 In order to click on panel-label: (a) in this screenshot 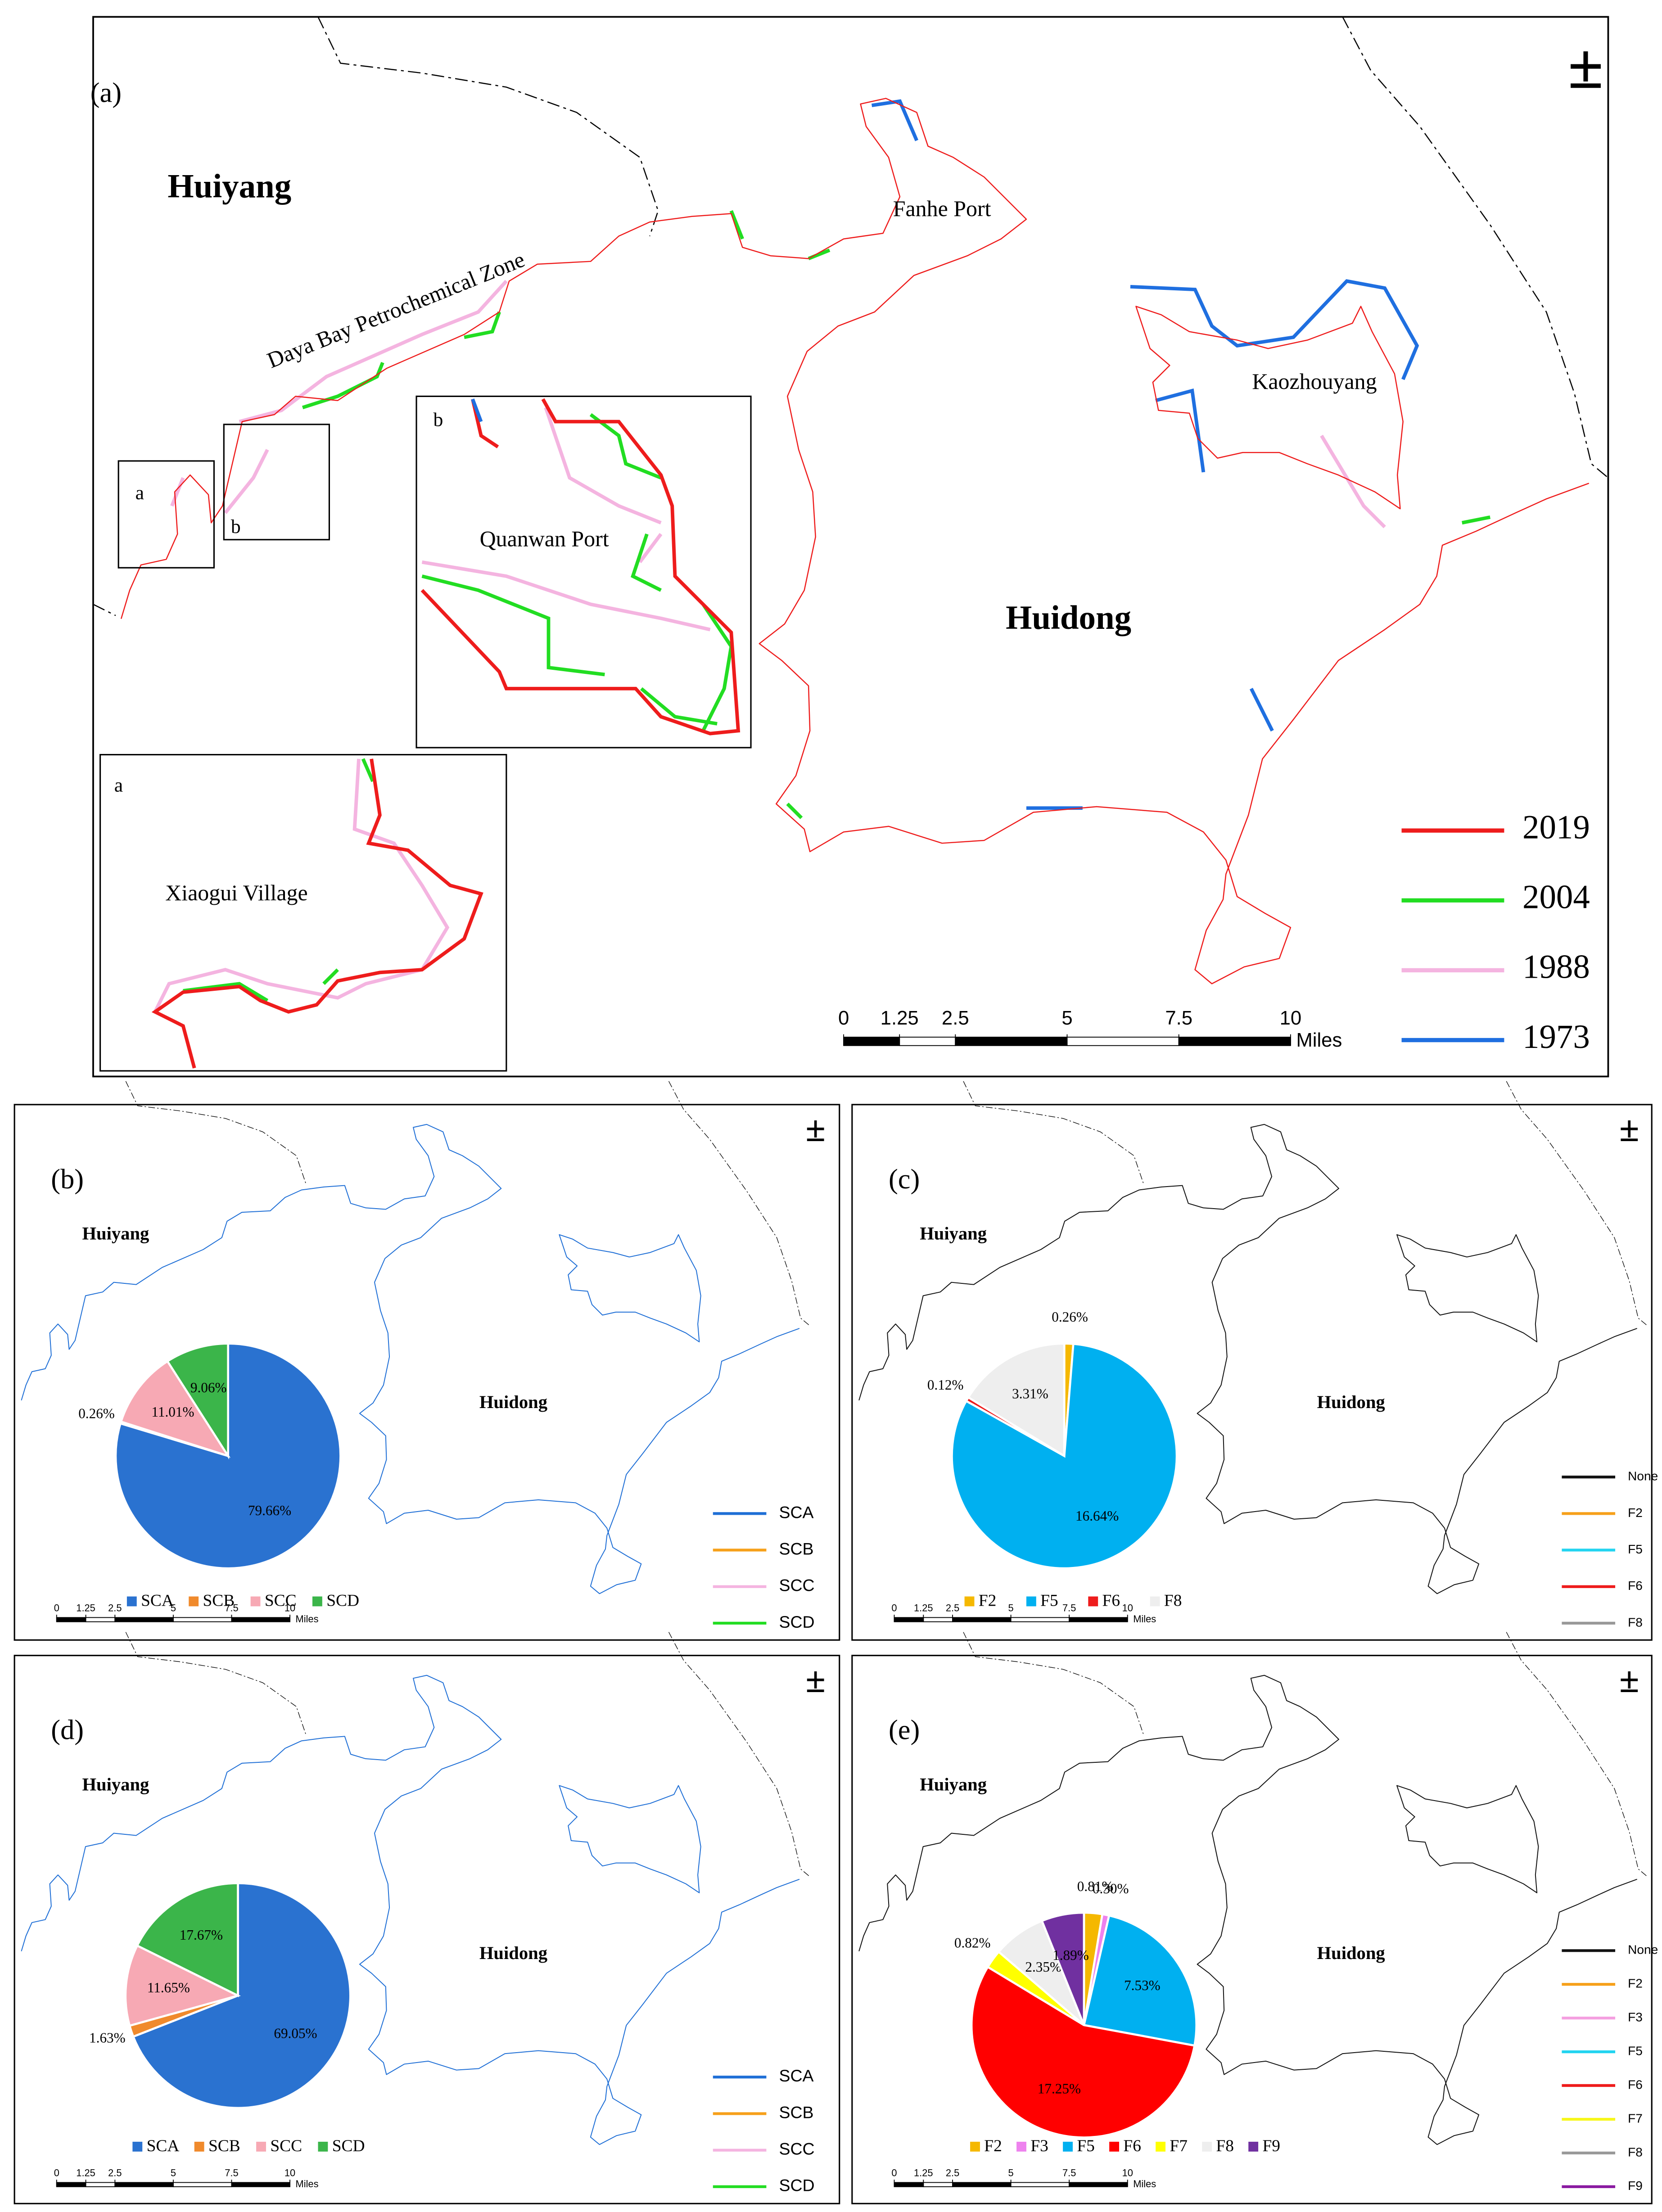, I will do `click(106, 92)`.